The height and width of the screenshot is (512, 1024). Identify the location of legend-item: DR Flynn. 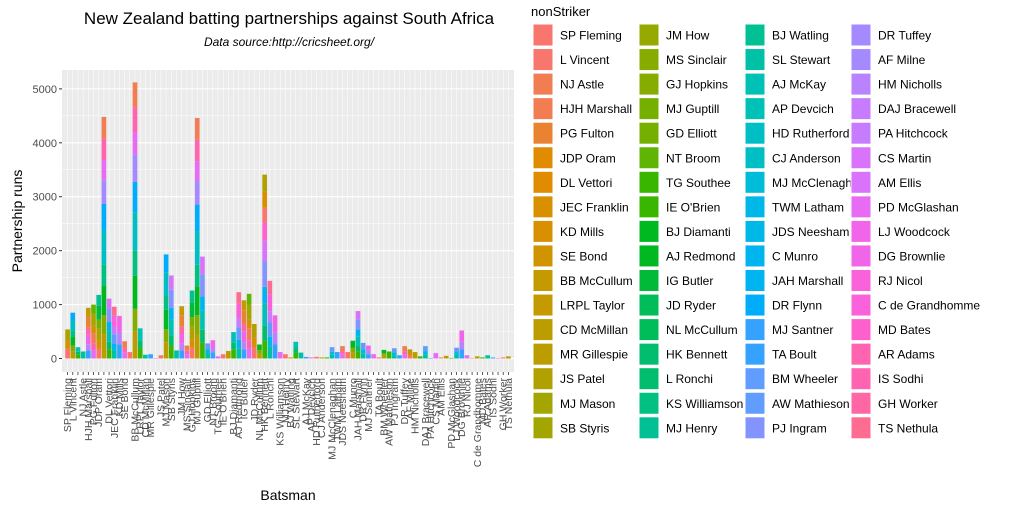
(783, 305).